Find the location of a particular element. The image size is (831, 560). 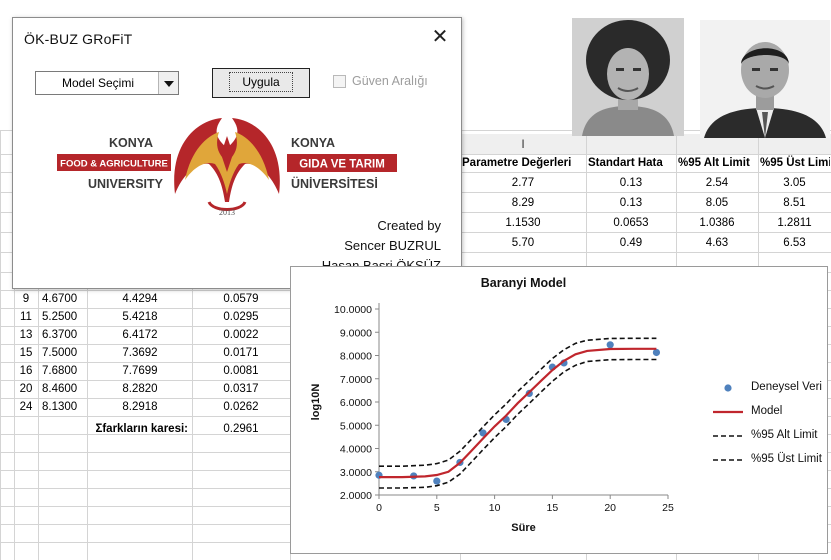

param-cell: 8.29 is located at coordinates (523, 203).